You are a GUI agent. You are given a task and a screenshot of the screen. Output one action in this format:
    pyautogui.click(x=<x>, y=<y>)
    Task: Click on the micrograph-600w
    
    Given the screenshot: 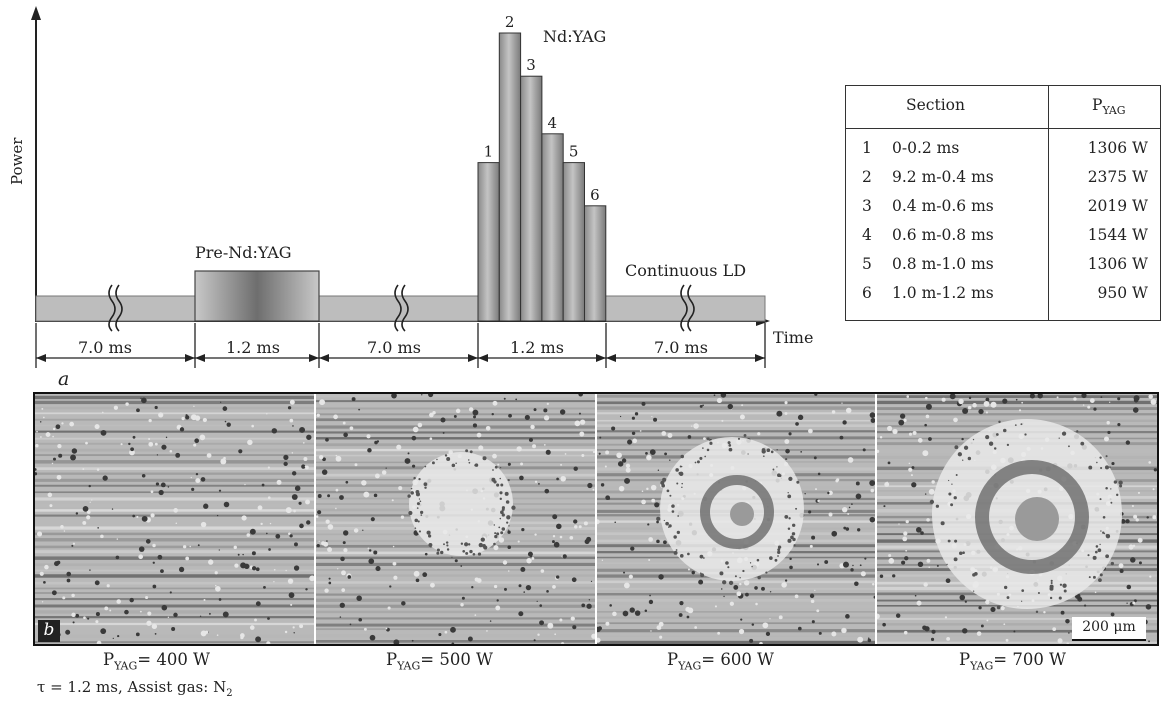 What is the action you would take?
    pyautogui.click(x=736, y=519)
    